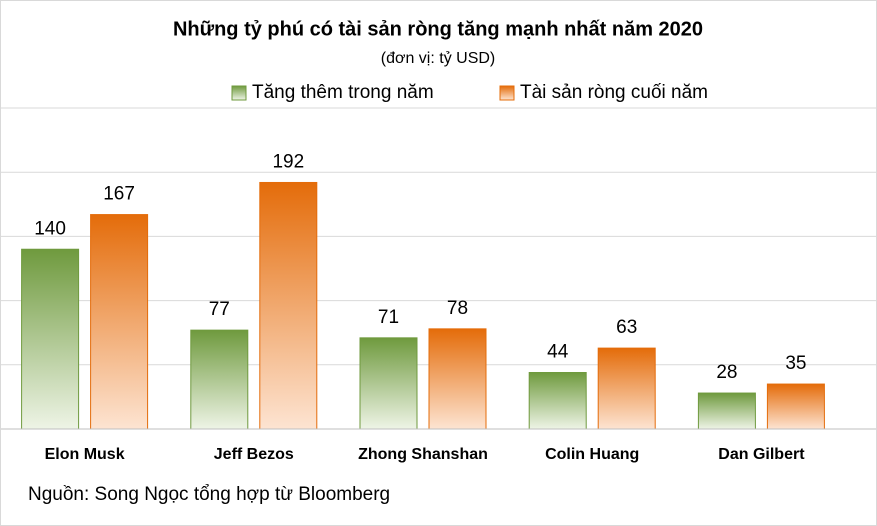  What do you see at coordinates (219, 309) in the screenshot?
I see `data-label: 77` at bounding box center [219, 309].